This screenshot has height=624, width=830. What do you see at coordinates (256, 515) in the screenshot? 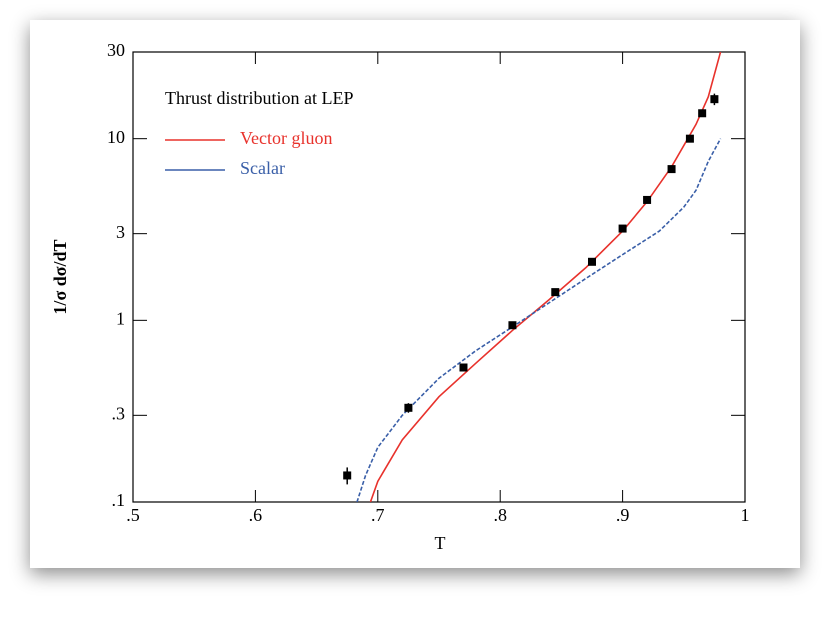
I see `x-tick-label: .6` at bounding box center [256, 515].